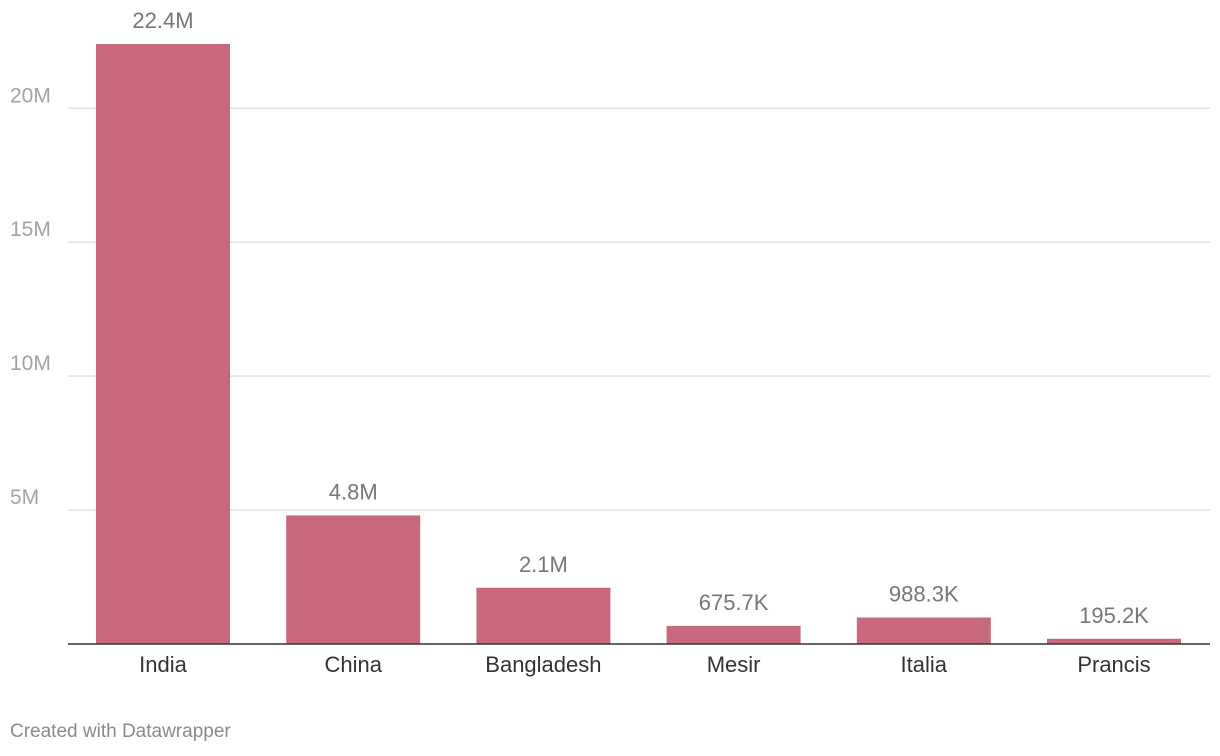 This screenshot has height=756, width=1220. What do you see at coordinates (734, 602) in the screenshot?
I see `data-label: 675.7K` at bounding box center [734, 602].